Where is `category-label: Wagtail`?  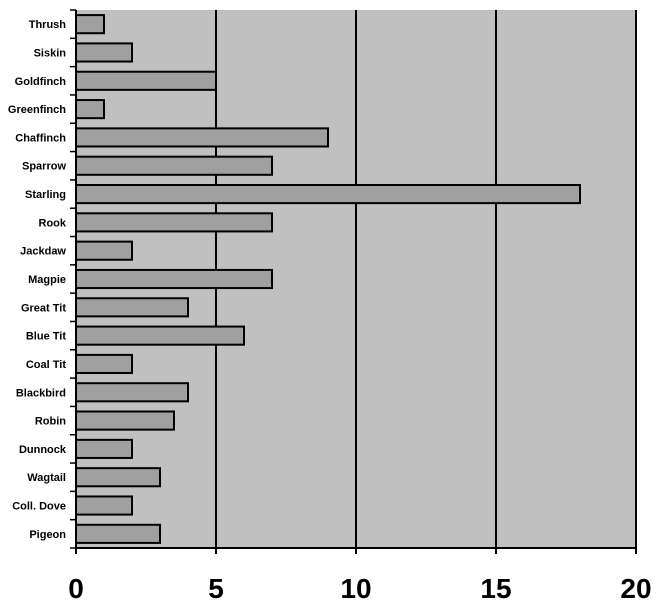
category-label: Wagtail is located at coordinates (46, 478).